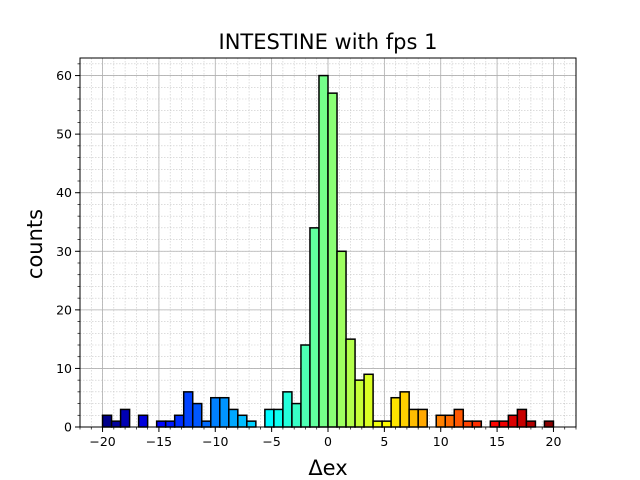  I want to click on x-tick-label: −20, so click(102, 441).